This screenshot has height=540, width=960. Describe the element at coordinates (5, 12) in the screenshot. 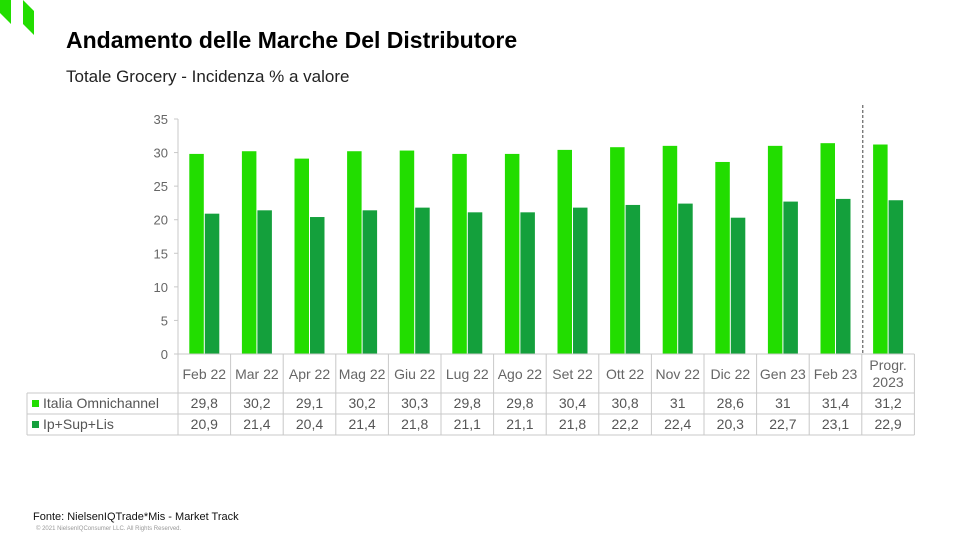

I see `logo-stripe-left` at that location.